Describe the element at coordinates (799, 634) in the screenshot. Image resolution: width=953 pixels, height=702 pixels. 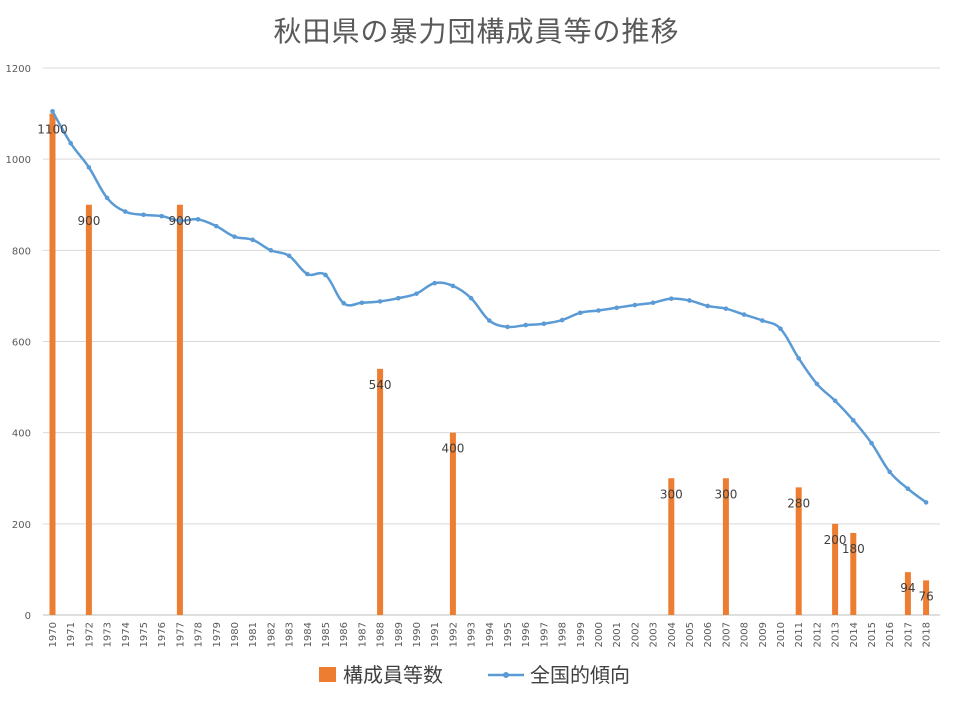
I see `x-tick-label: 2011` at that location.